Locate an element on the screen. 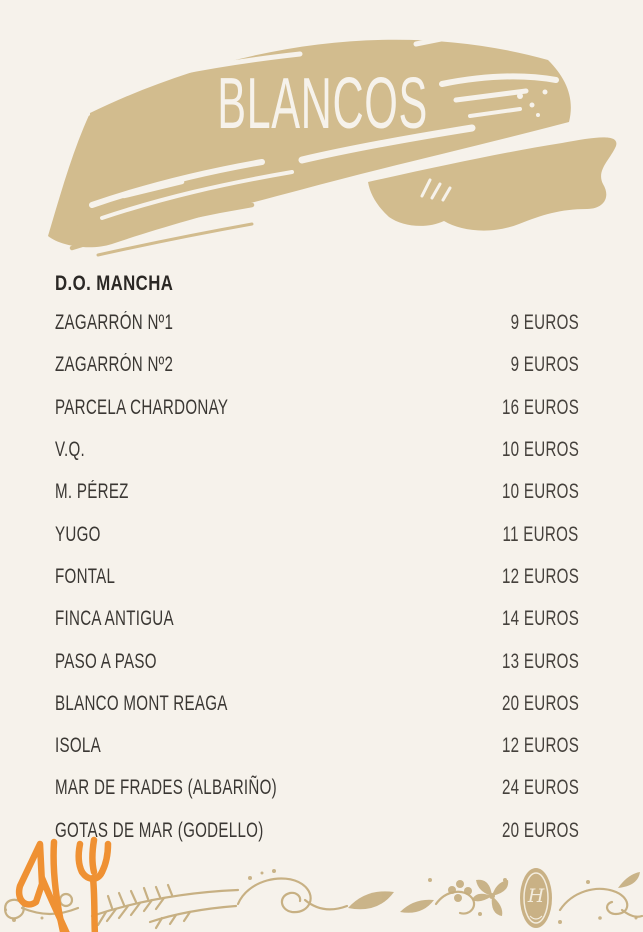  banner-title-text: BLANCOS is located at coordinates (323, 104).